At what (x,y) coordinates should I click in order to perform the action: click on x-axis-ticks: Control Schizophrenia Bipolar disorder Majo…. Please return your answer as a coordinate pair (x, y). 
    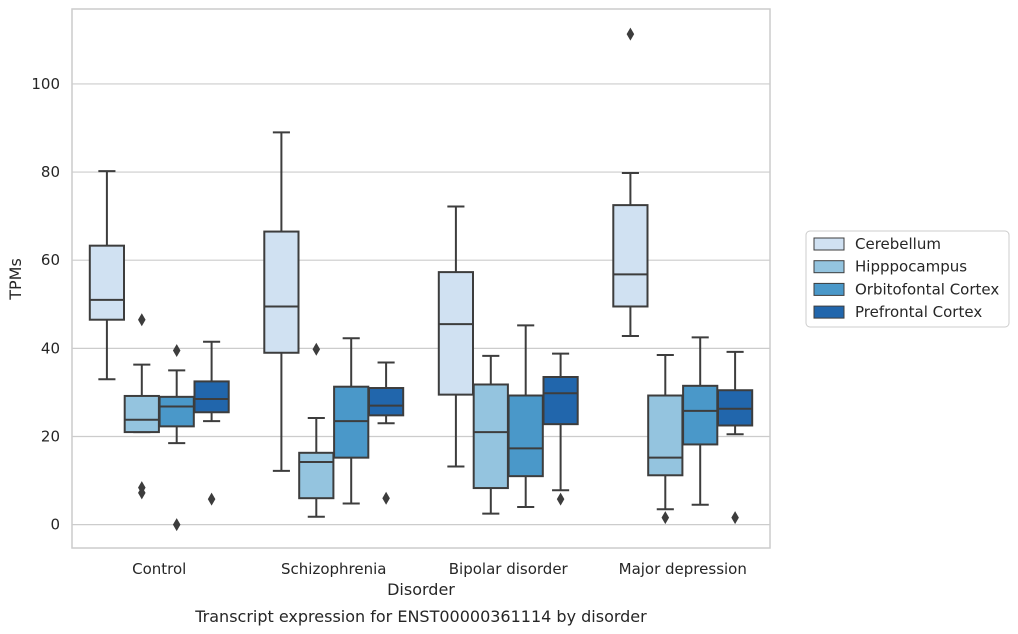
    Looking at the image, I should click on (439, 569).